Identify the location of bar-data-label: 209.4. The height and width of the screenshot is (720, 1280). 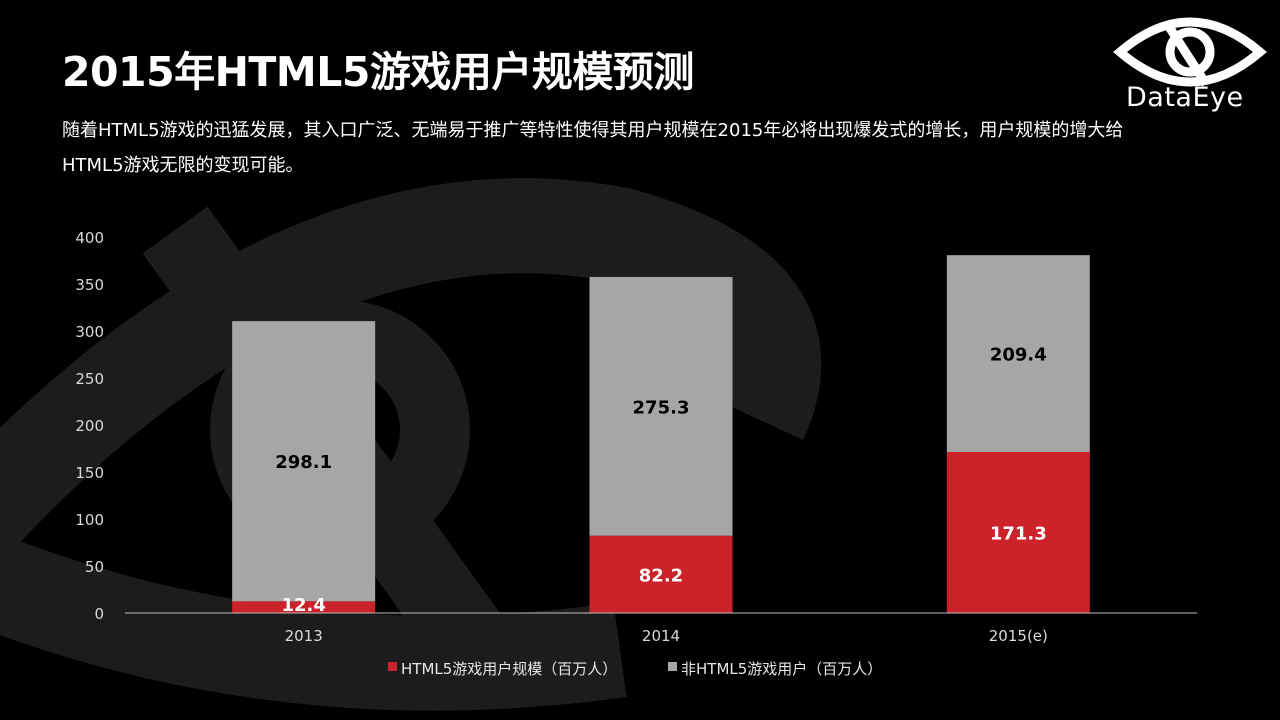
(1018, 355).